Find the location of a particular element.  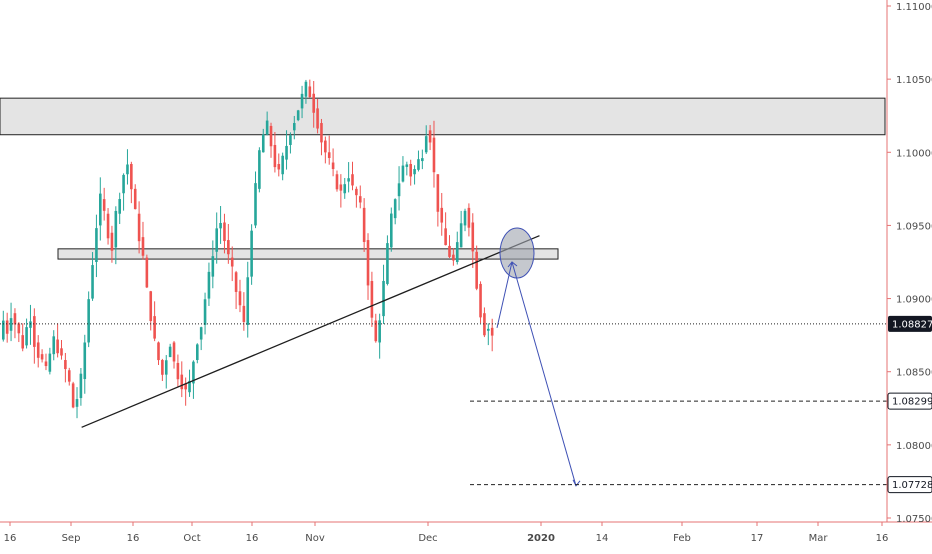

x-tick-label: Sep is located at coordinates (71, 538).